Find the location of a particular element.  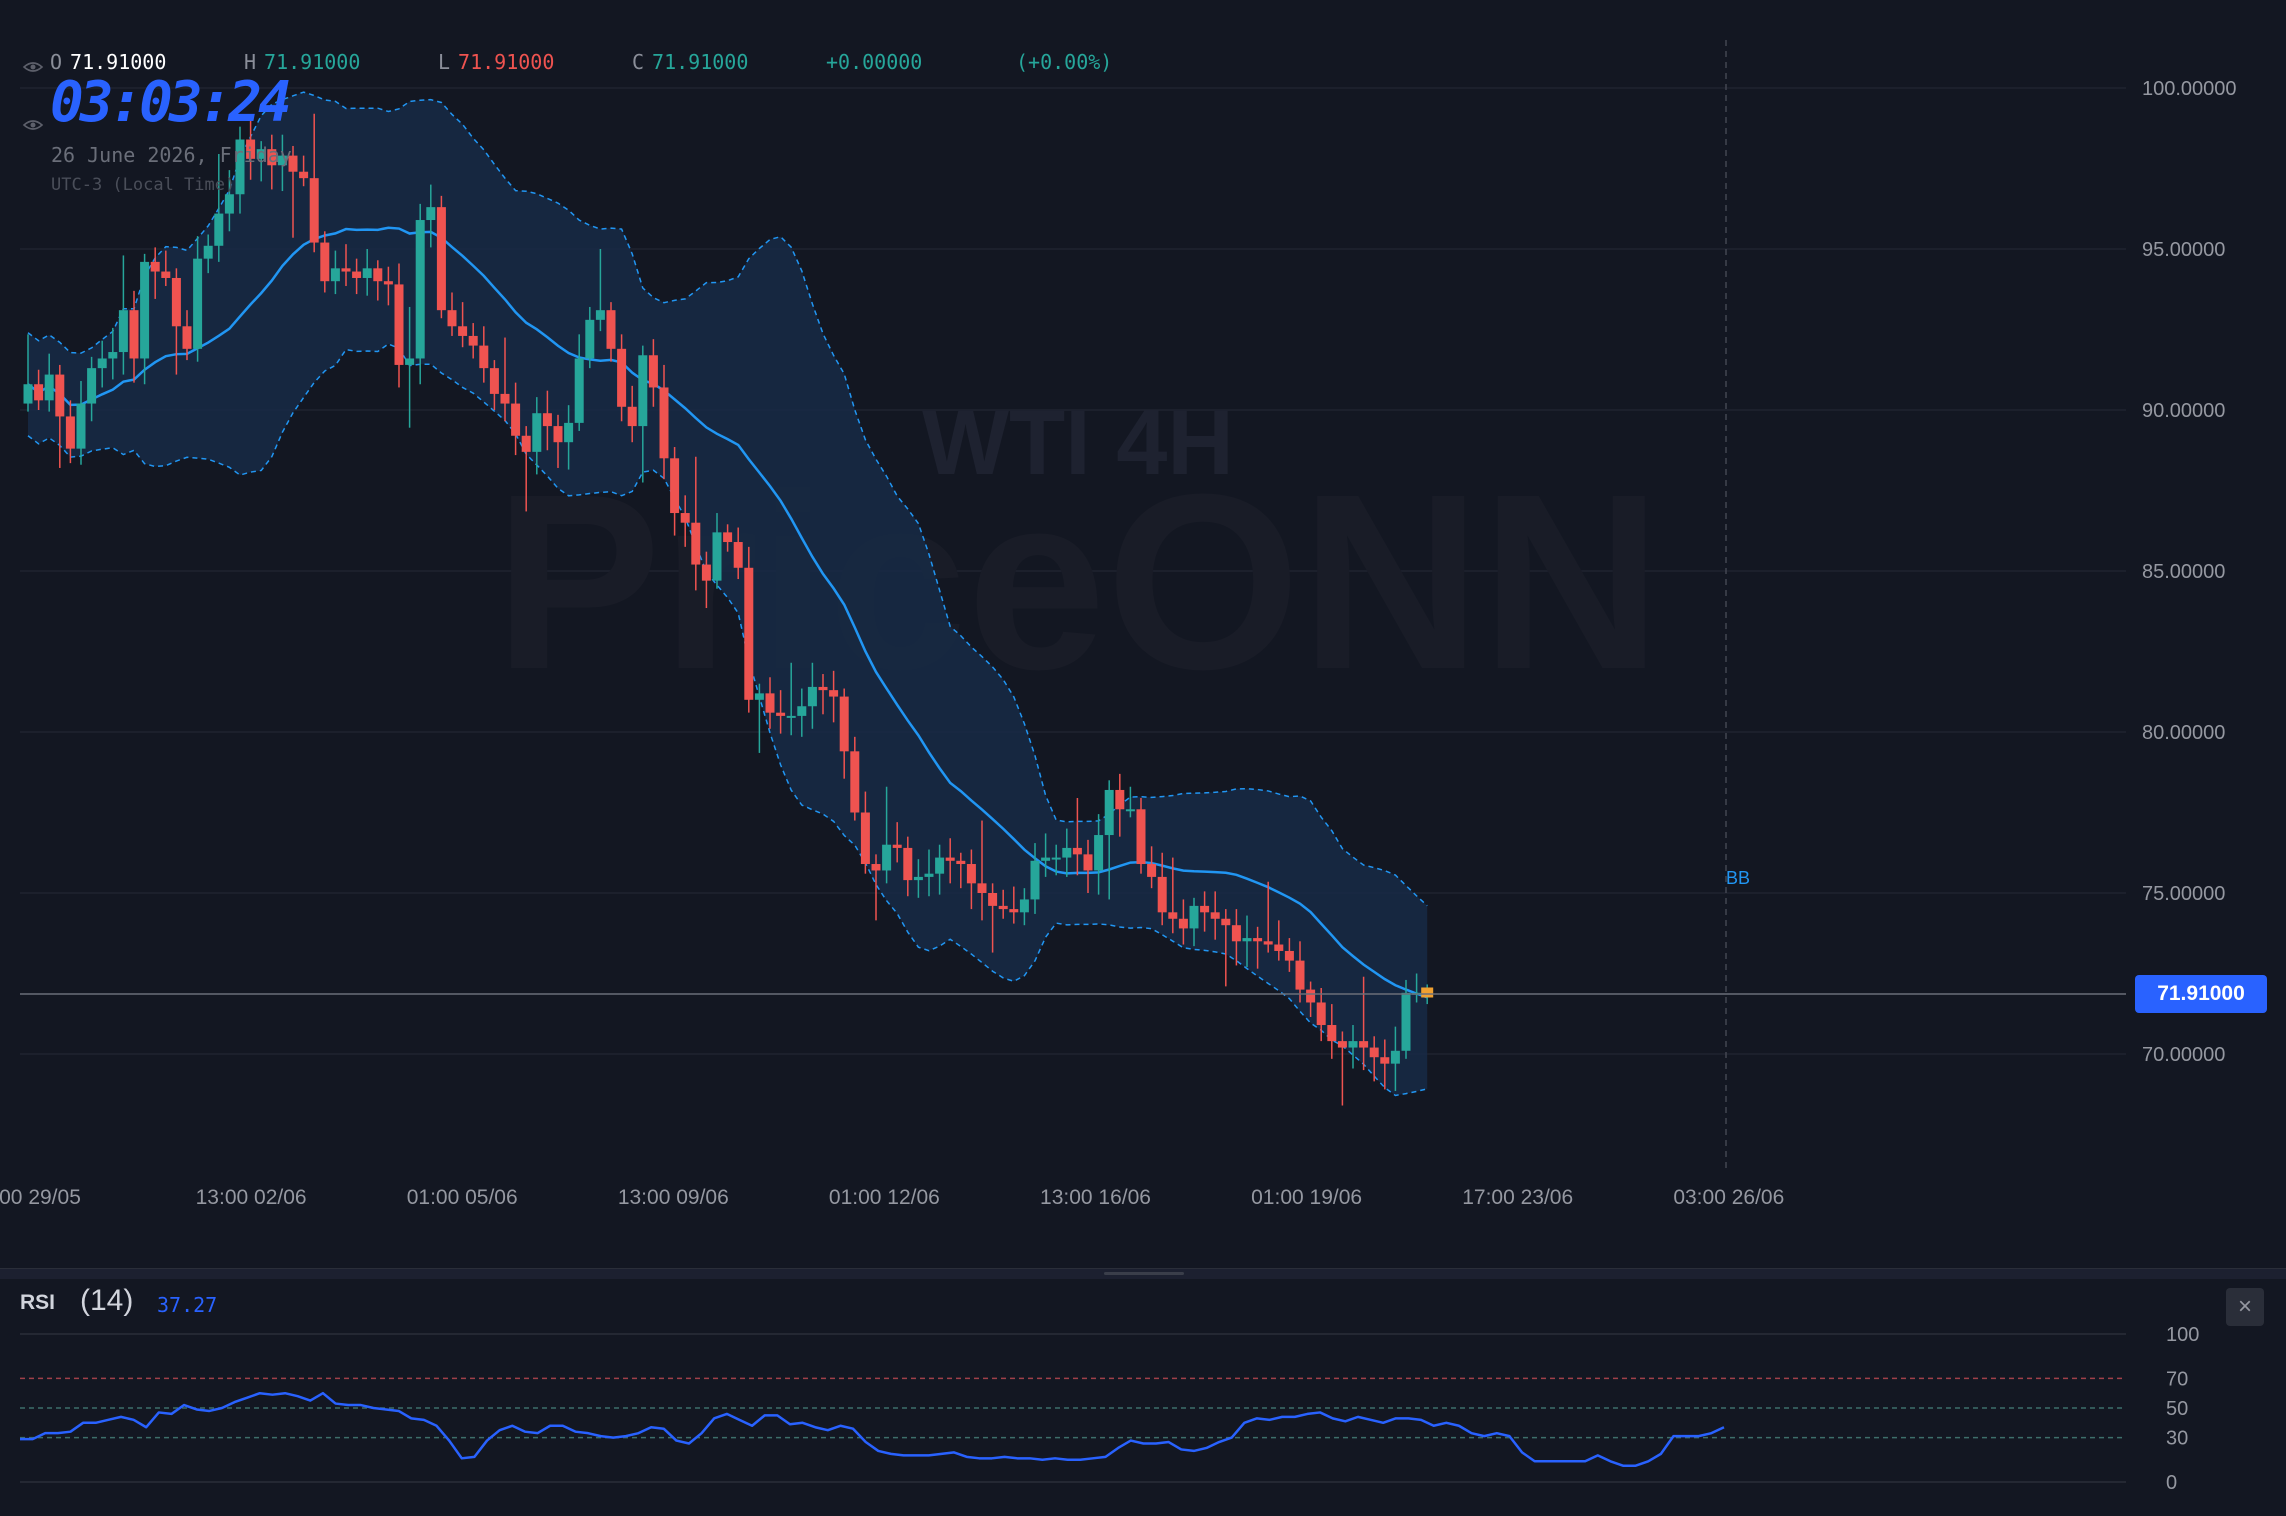

open-label: O is located at coordinates (56, 62).